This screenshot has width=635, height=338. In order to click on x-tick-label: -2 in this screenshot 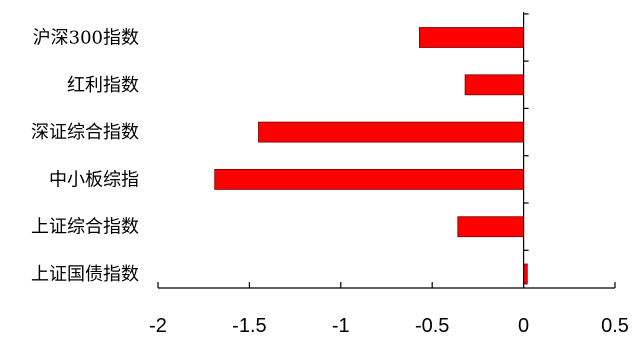, I will do `click(158, 326)`.